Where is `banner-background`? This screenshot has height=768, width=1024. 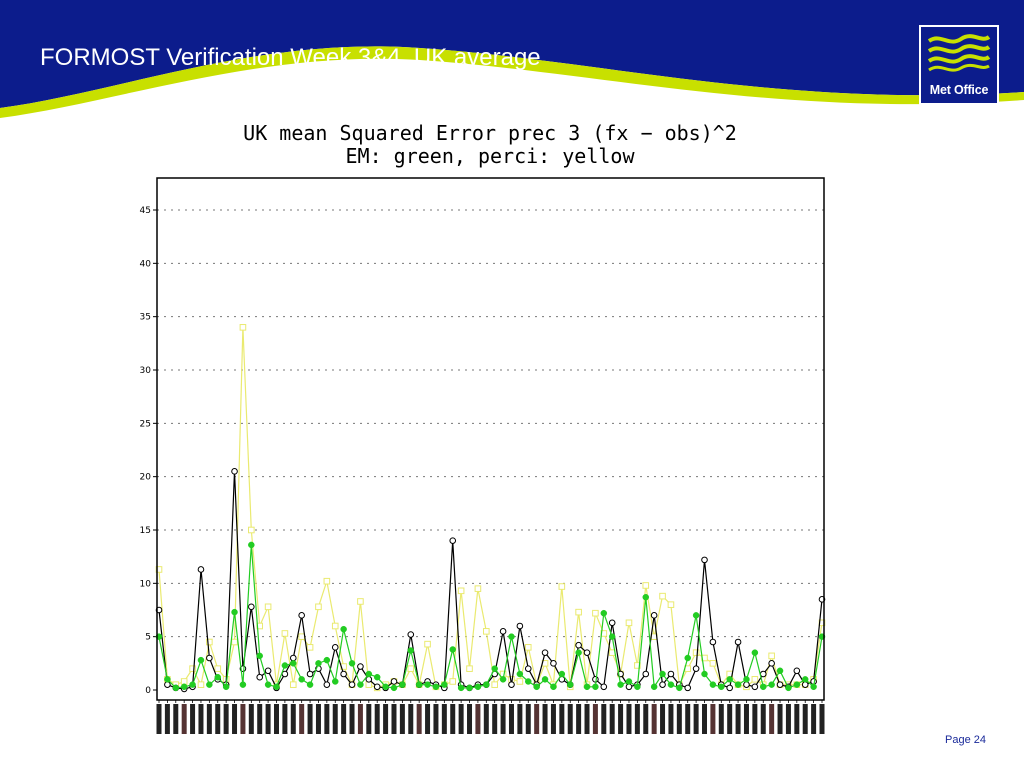
banner-background is located at coordinates (512, 54).